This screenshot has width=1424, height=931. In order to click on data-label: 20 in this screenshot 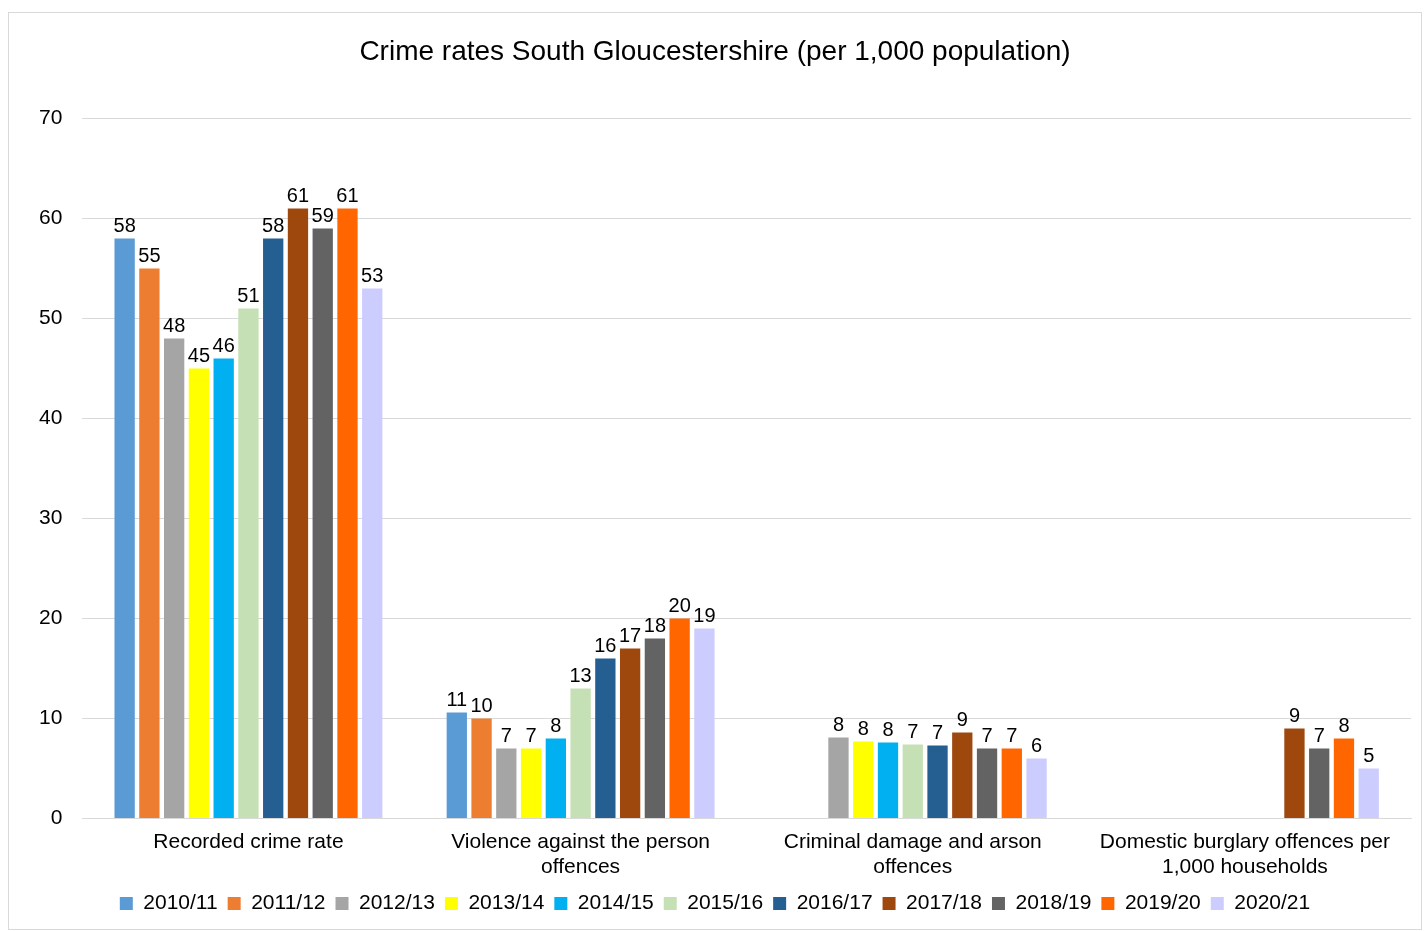, I will do `click(679, 605)`.